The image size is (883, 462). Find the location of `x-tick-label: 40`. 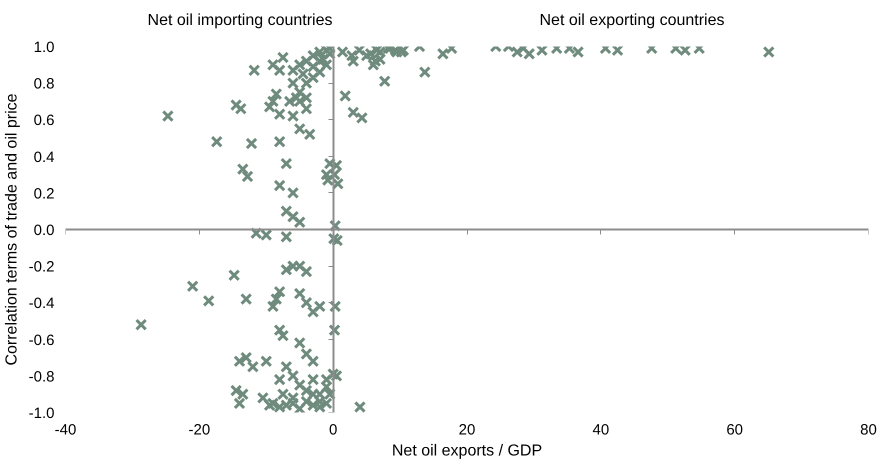

x-tick-label: 40 is located at coordinates (601, 430).